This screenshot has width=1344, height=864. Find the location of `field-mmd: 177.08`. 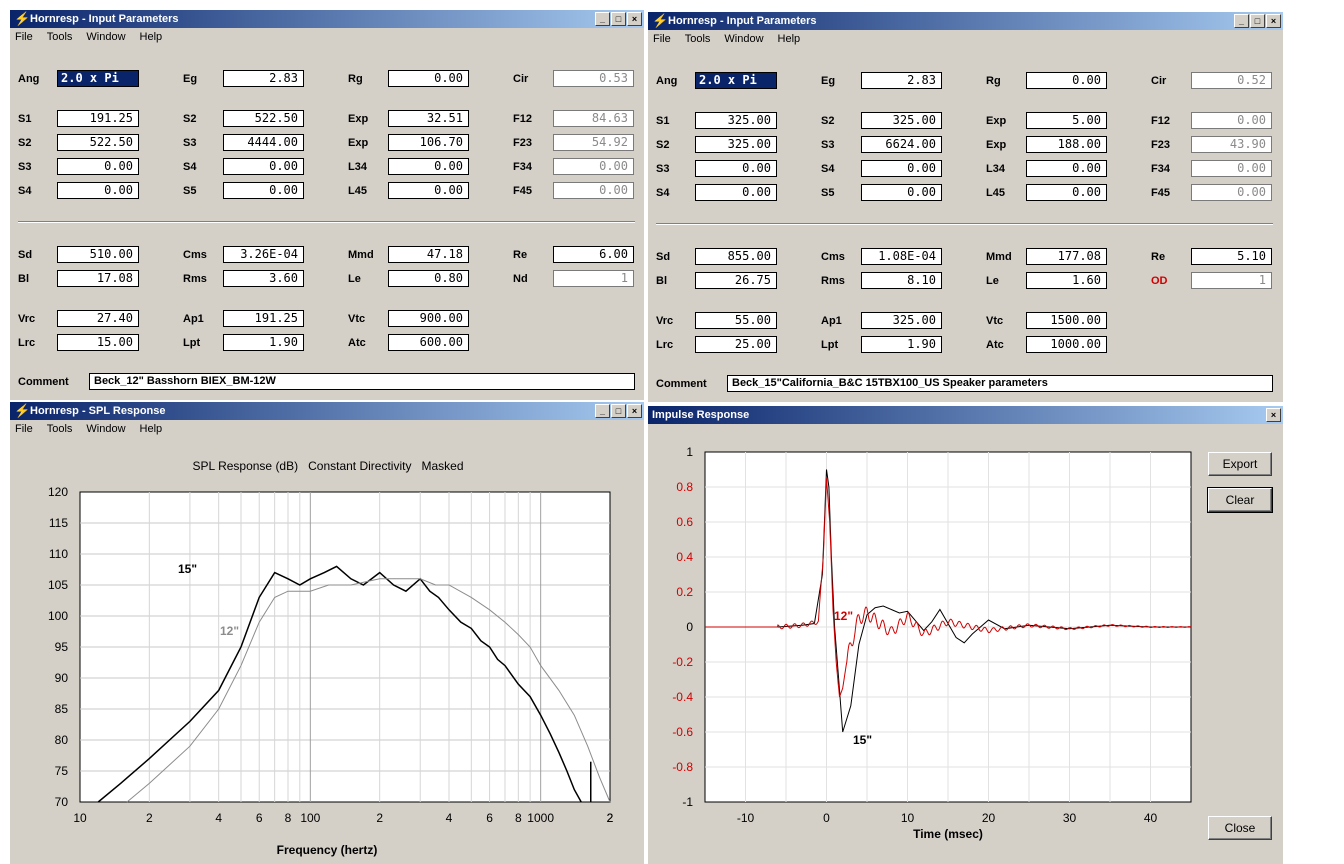

field-mmd: 177.08 is located at coordinates (1066, 256).